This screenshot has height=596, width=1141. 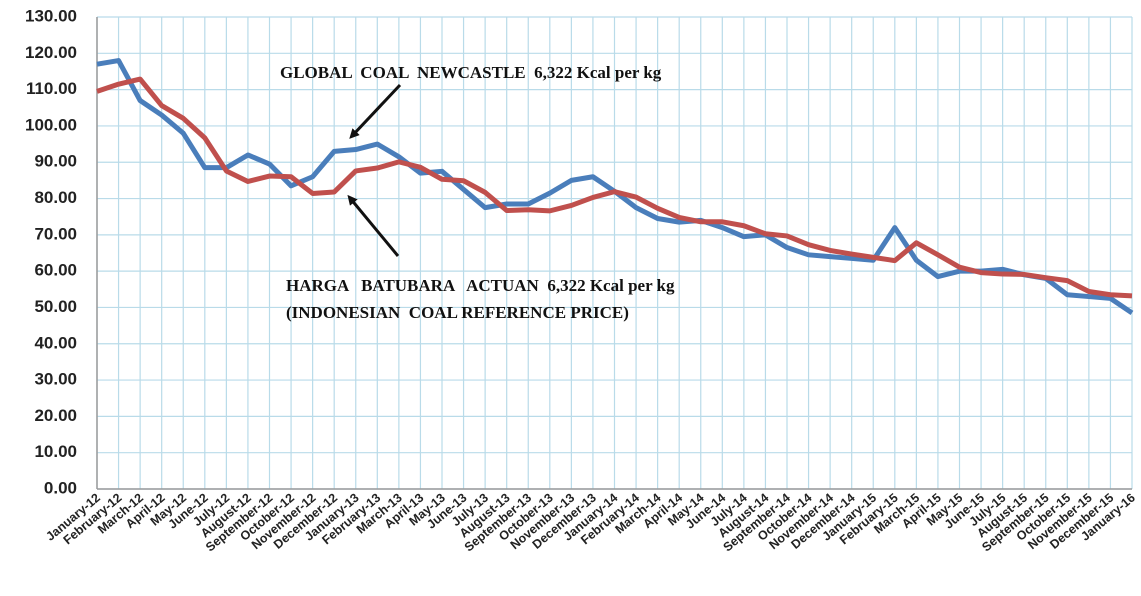 I want to click on y-tick-label: 90.00, so click(x=55, y=161).